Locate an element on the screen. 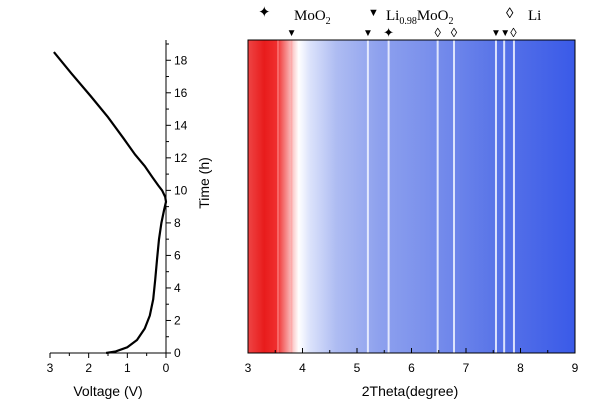 The image size is (616, 416). left-y-axis-label: Time (h) is located at coordinates (204, 183).